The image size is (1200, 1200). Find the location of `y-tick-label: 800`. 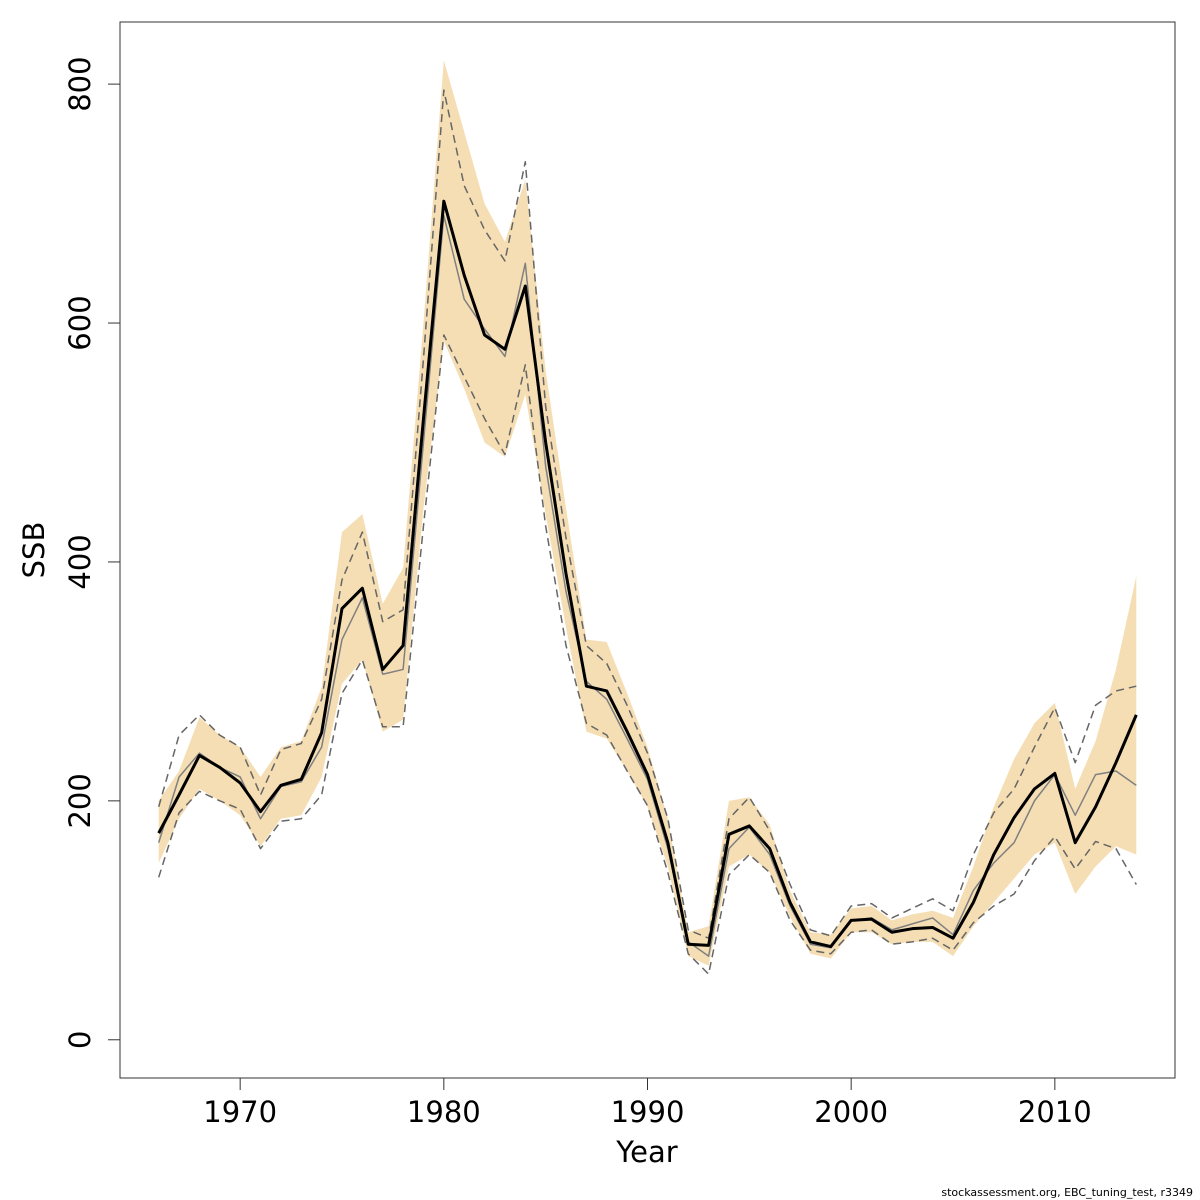

y-tick-label: 800 is located at coordinates (80, 83).